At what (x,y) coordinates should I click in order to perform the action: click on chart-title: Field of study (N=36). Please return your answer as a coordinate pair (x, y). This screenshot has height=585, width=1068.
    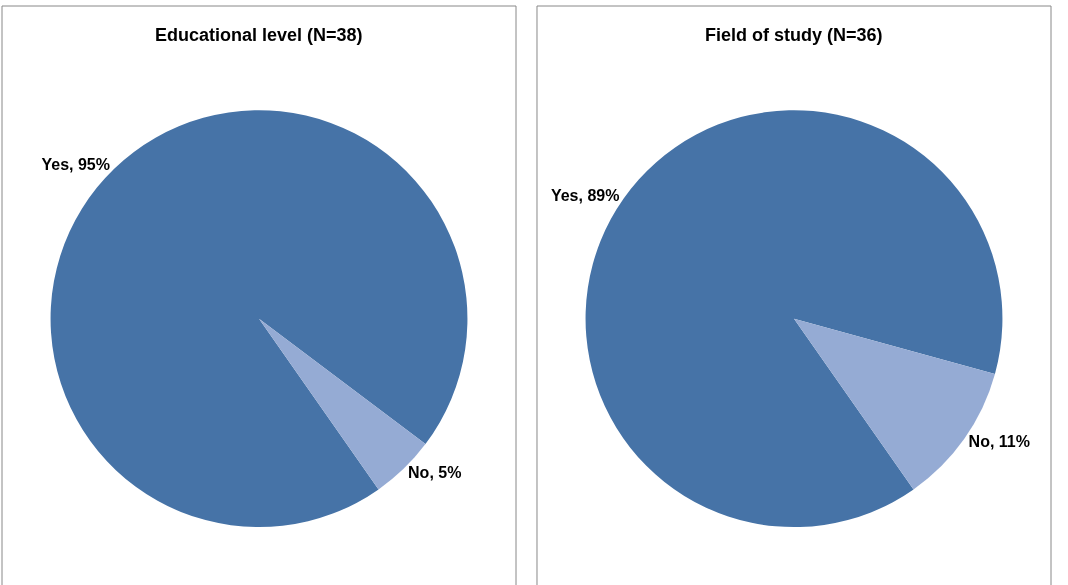
    Looking at the image, I should click on (794, 35).